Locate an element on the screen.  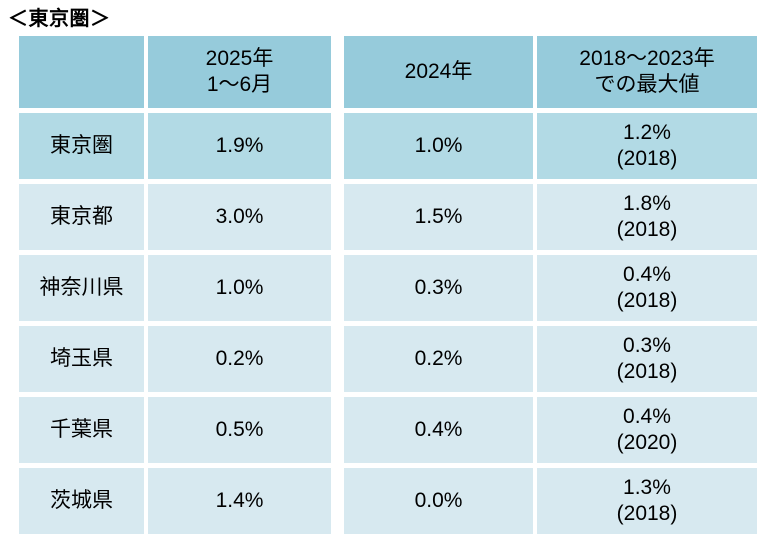
table-row-tokyo-area: 東京圏 1.9% 1.0% 1.2% (2018) is located at coordinates (388, 146).